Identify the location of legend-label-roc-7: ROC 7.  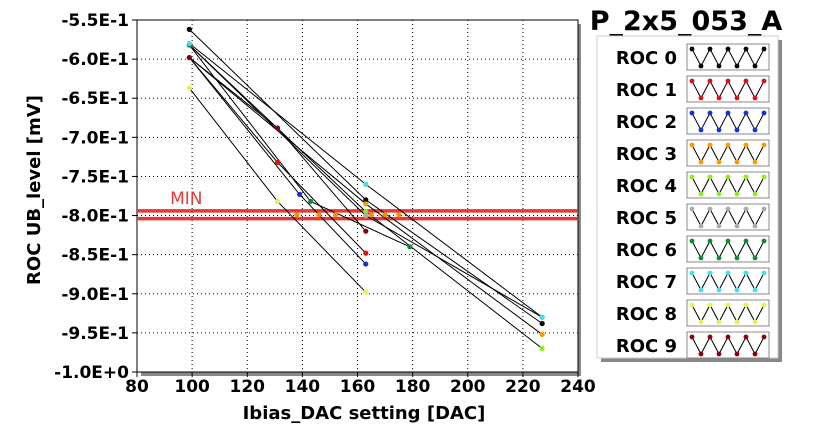
(646, 282).